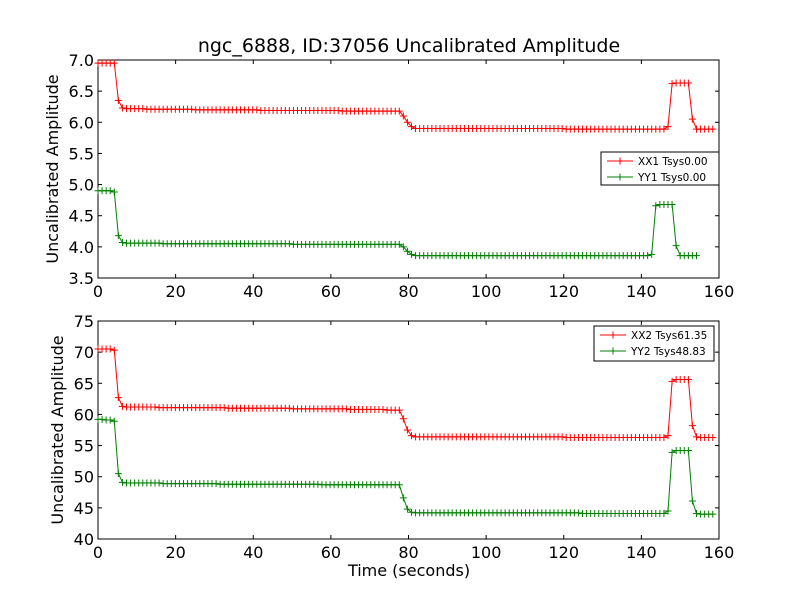 The width and height of the screenshot is (800, 600). Describe the element at coordinates (175, 552) in the screenshot. I see `bottom-x-tick-label: 20` at that location.